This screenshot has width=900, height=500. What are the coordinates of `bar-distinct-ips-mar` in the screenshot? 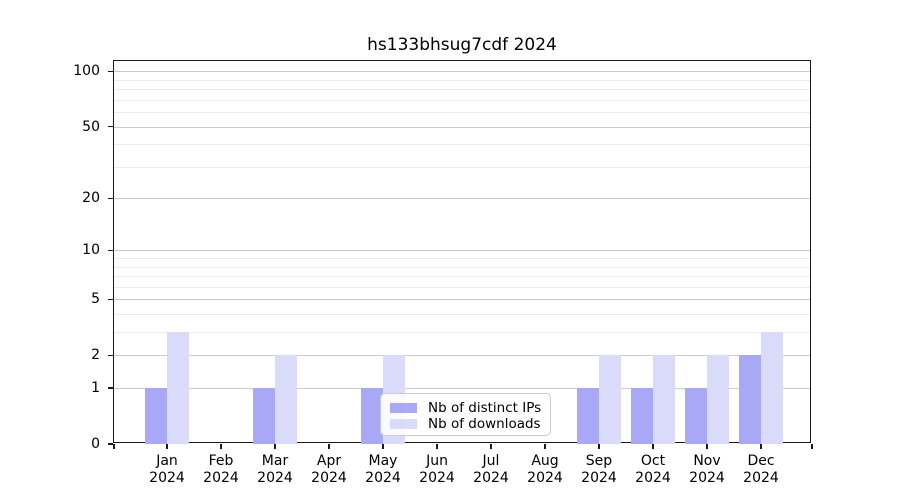 It's located at (264, 416).